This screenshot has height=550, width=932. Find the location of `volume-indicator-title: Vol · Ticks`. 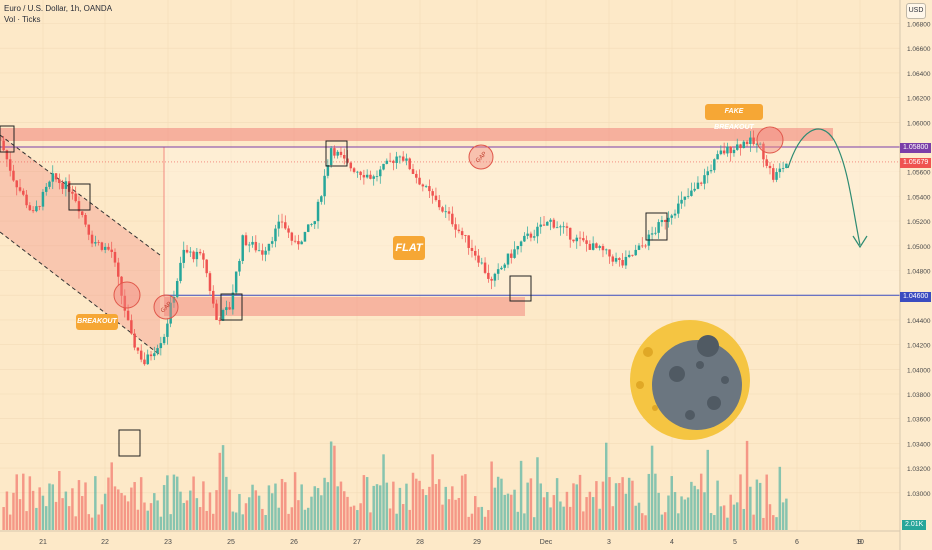

volume-indicator-title: Vol · Ticks is located at coordinates (22, 19).